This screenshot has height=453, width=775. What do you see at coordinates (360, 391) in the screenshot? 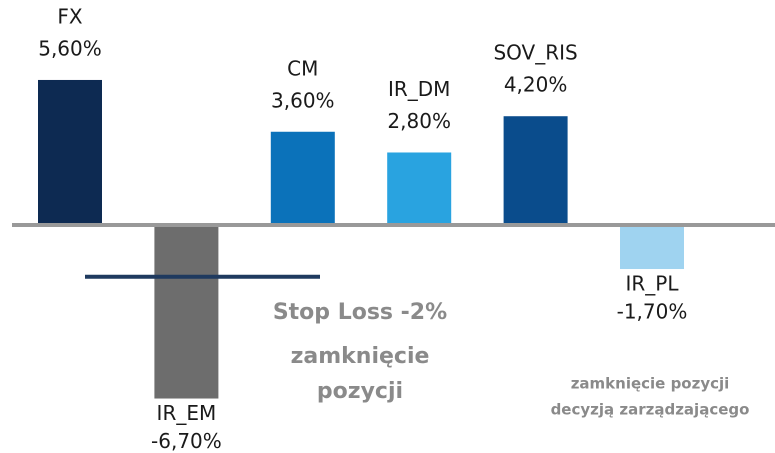
I see `annotation: pozycji` at bounding box center [360, 391].